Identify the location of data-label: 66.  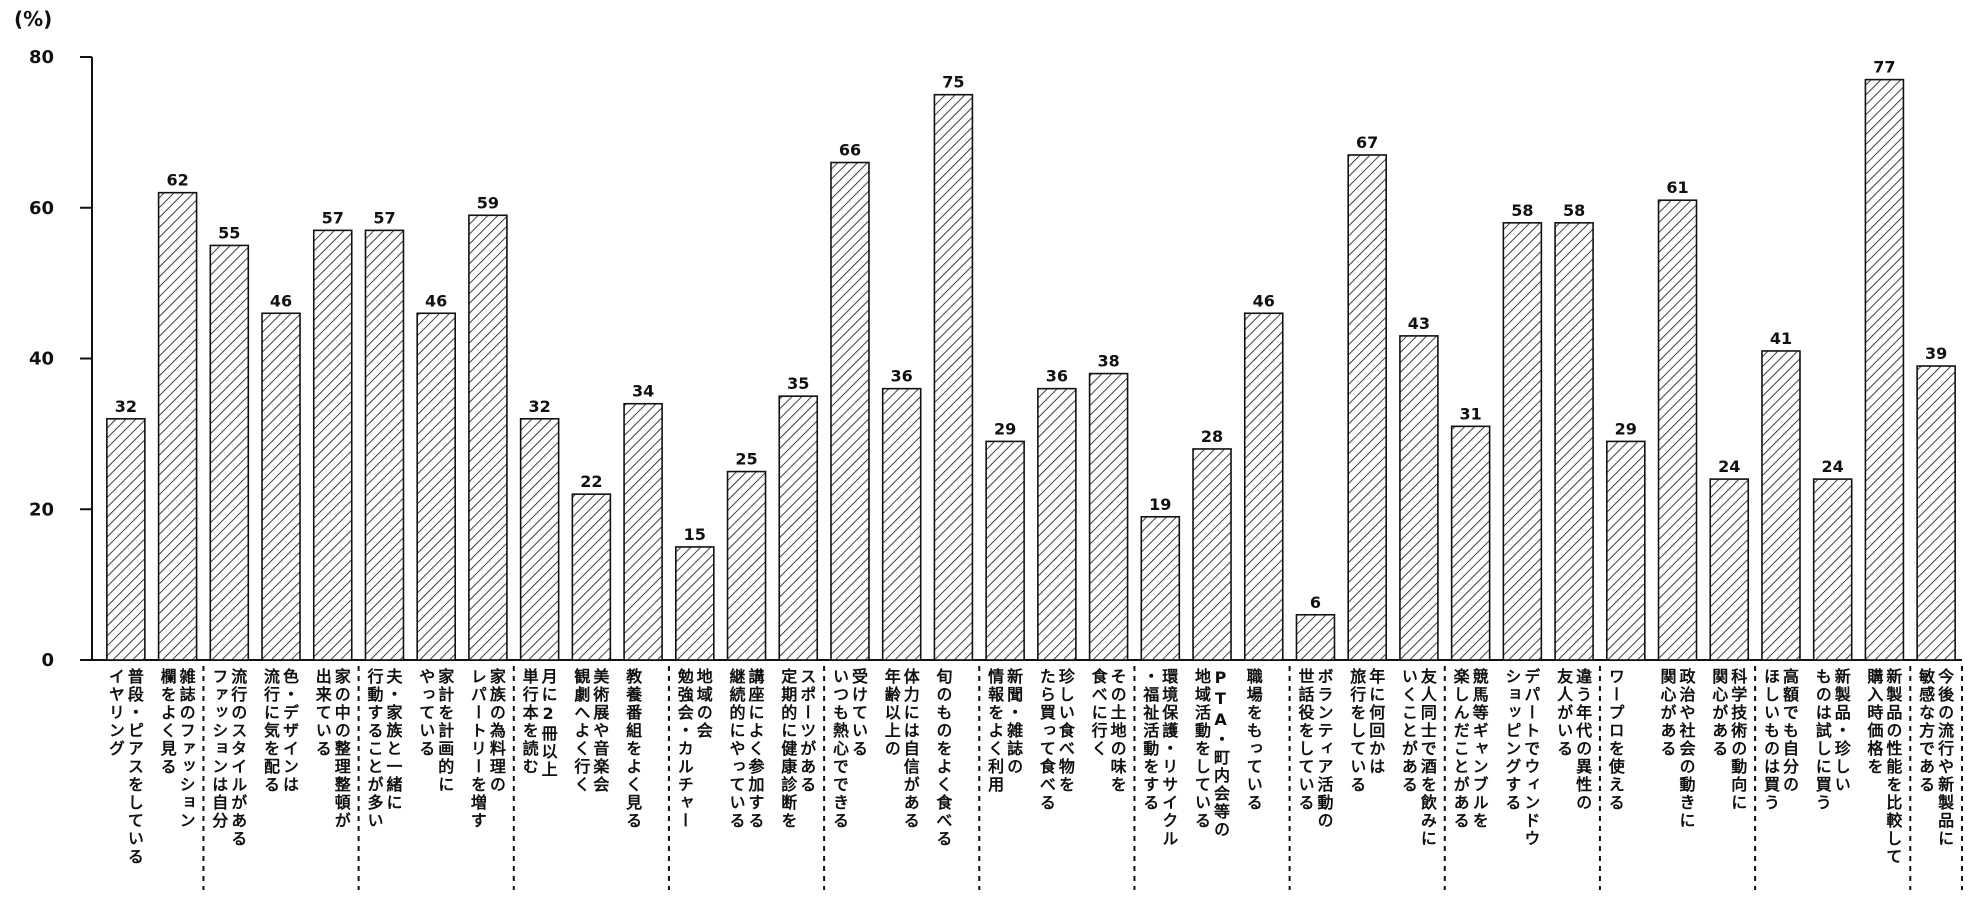
(850, 150).